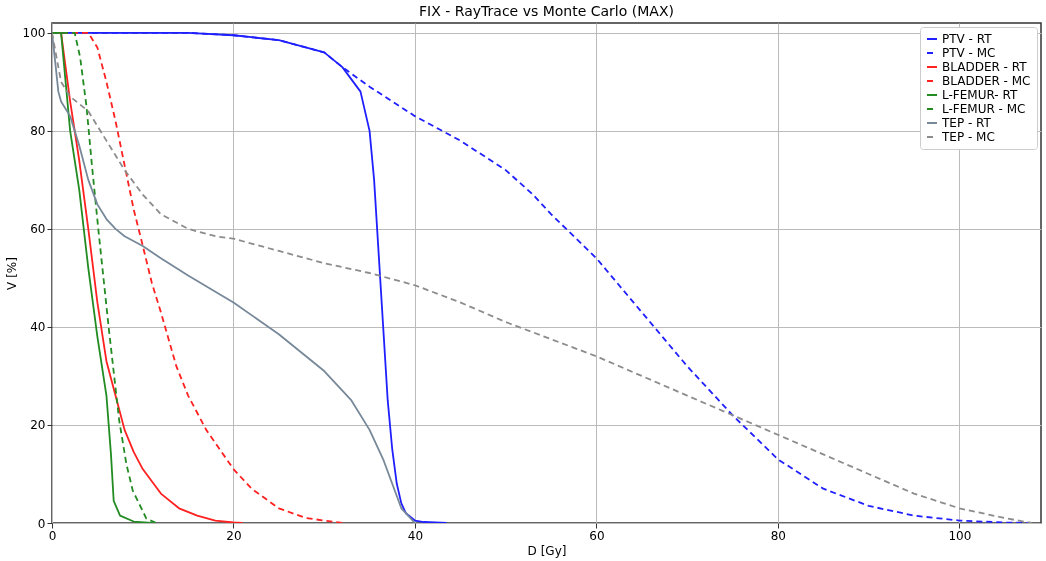  Describe the element at coordinates (960, 535) in the screenshot. I see `x-tick-label: 100` at that location.